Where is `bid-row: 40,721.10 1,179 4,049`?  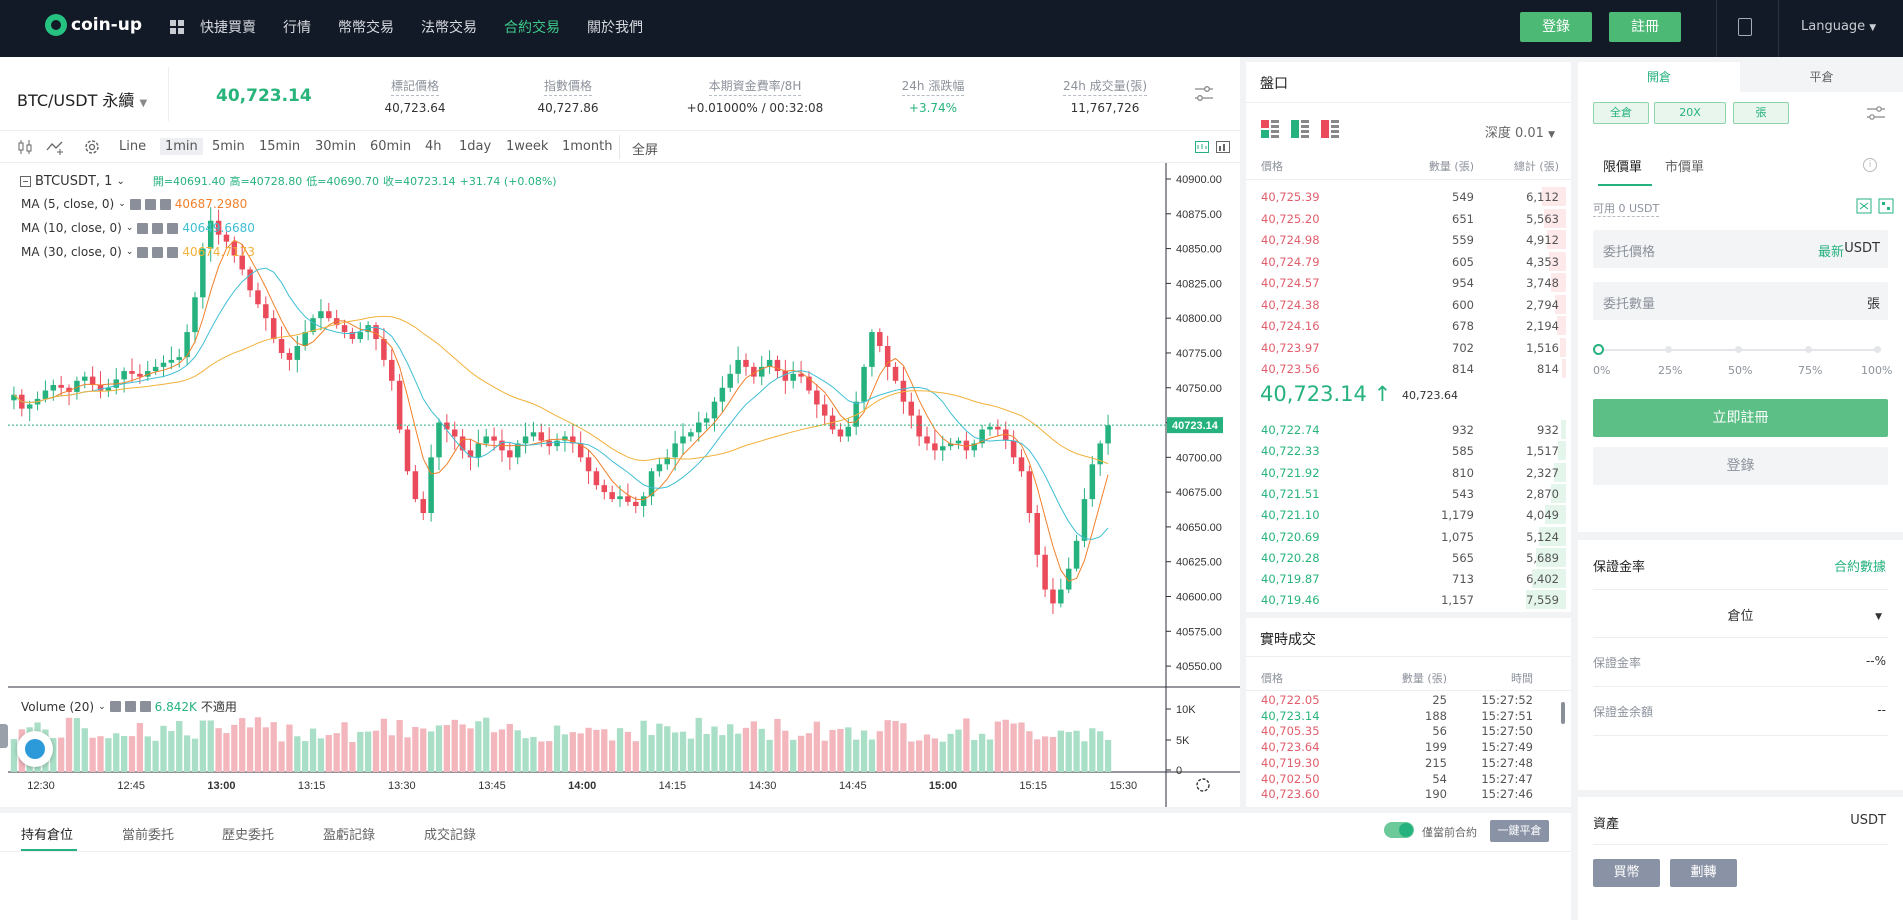
bid-row: 40,721.10 1,179 4,049 is located at coordinates (1408, 514).